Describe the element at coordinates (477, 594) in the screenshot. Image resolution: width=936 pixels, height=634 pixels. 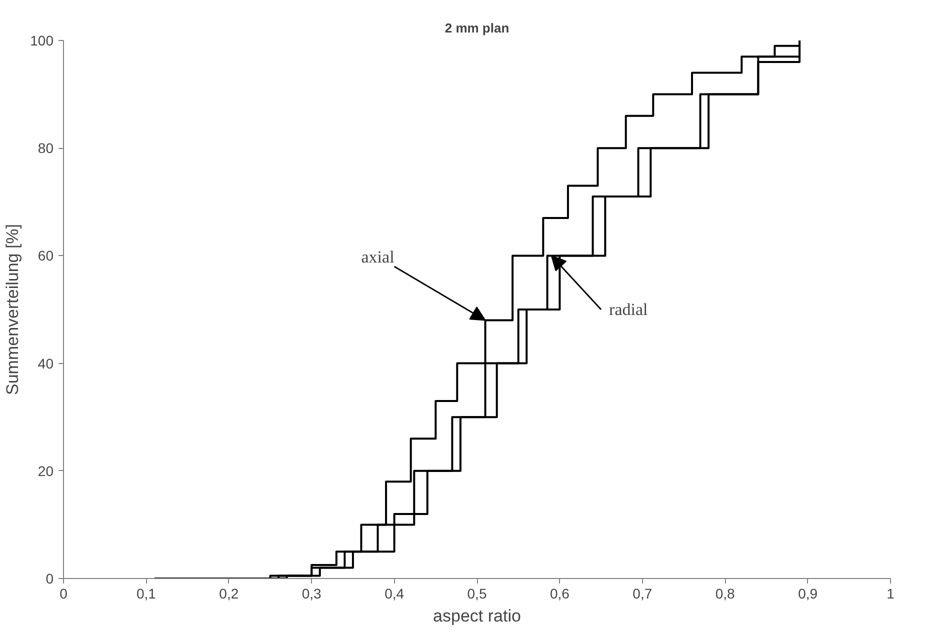
I see `x-tick-label: 0,5` at that location.